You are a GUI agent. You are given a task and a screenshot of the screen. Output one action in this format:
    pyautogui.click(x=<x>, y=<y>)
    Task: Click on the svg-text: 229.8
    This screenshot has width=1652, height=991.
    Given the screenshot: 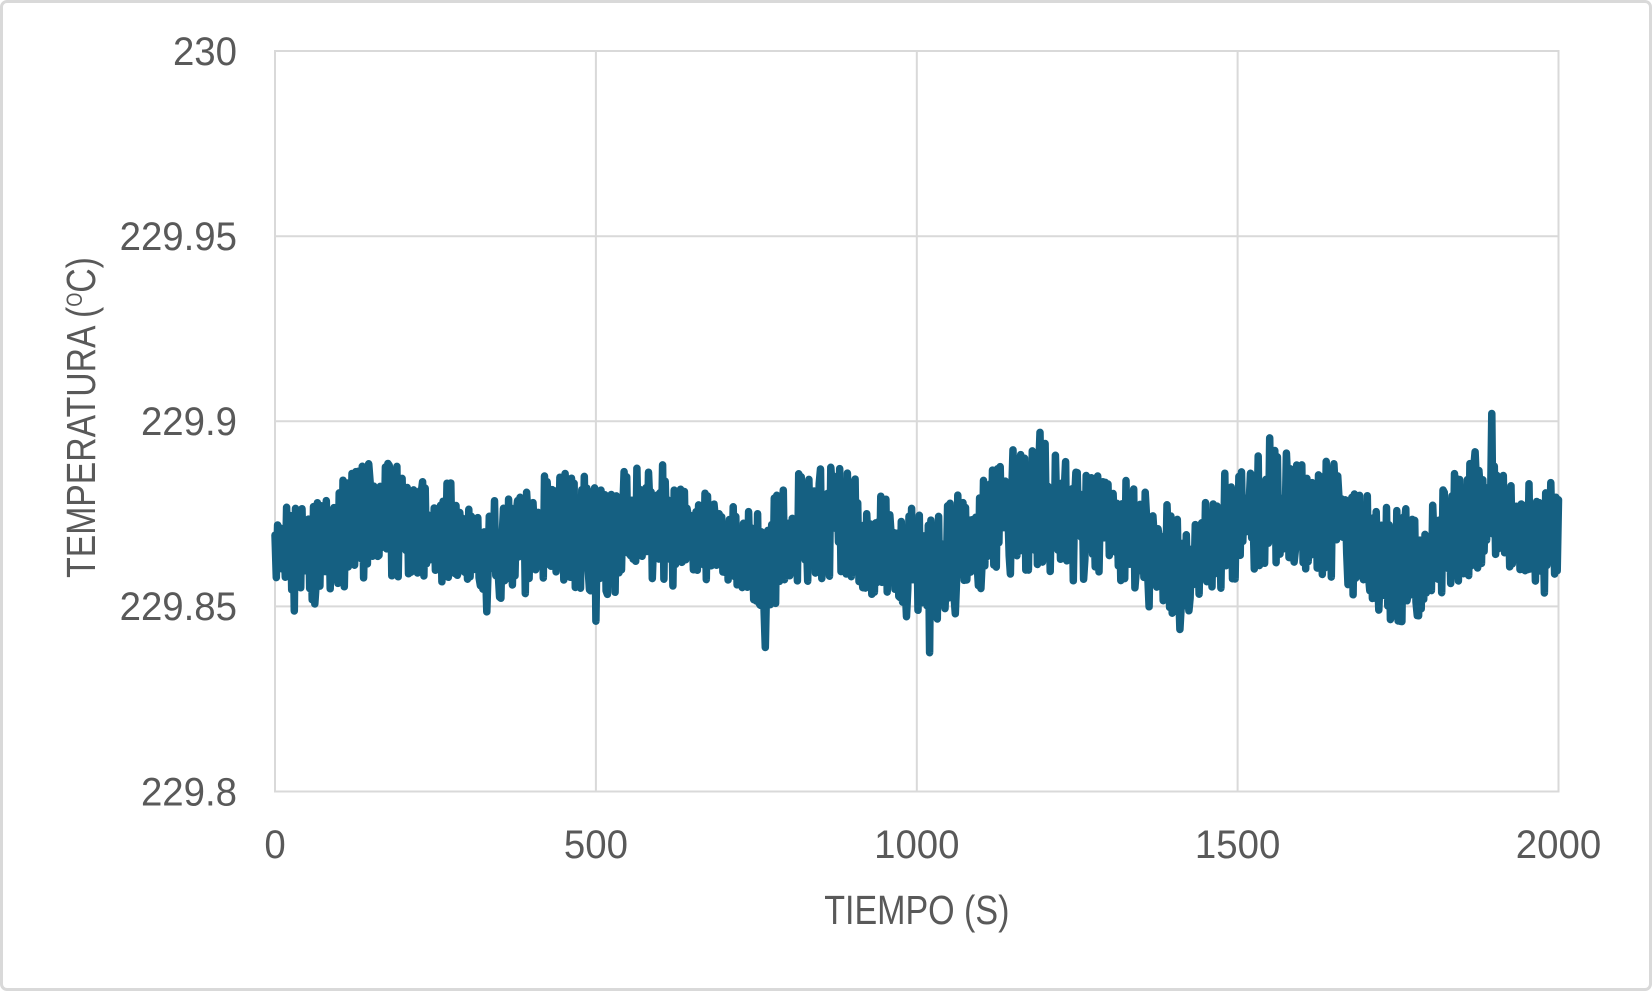 What is the action you would take?
    pyautogui.click(x=189, y=793)
    